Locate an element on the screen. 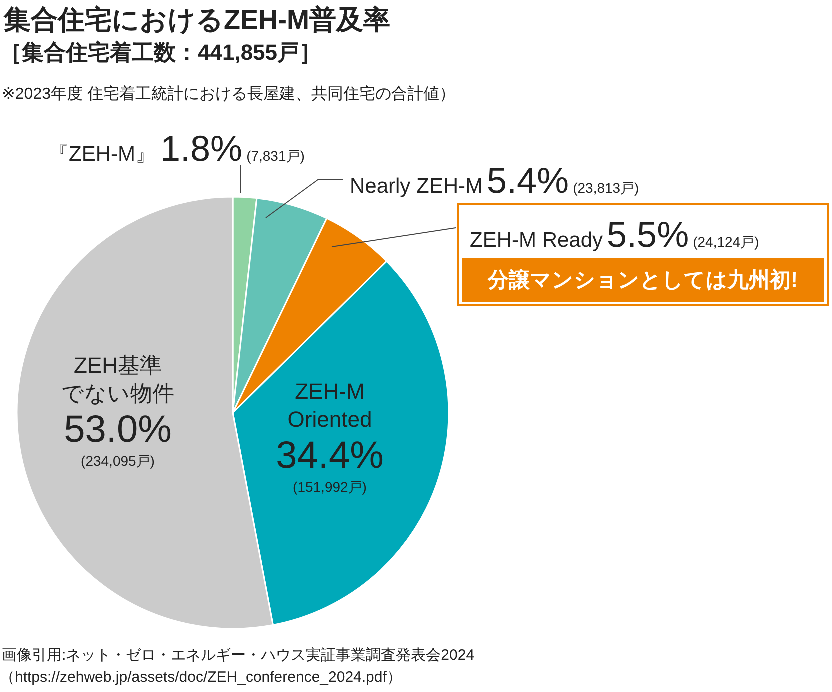 The image size is (832, 692). slice-label: ZEH基準でない物件 is located at coordinates (118, 380).